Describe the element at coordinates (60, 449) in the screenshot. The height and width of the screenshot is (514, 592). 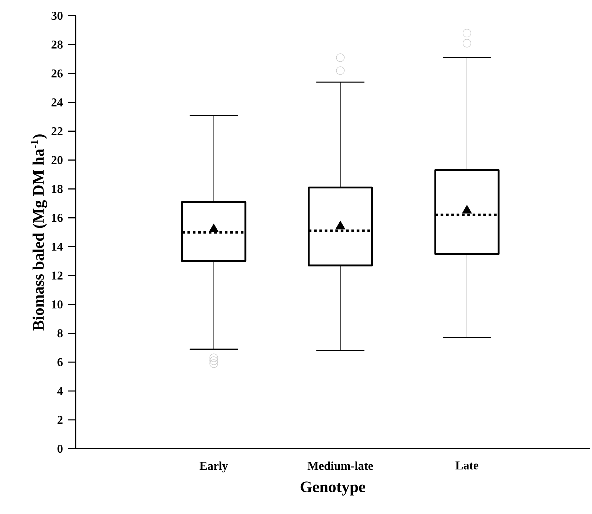
I see `y-tick-label: 0` at that location.